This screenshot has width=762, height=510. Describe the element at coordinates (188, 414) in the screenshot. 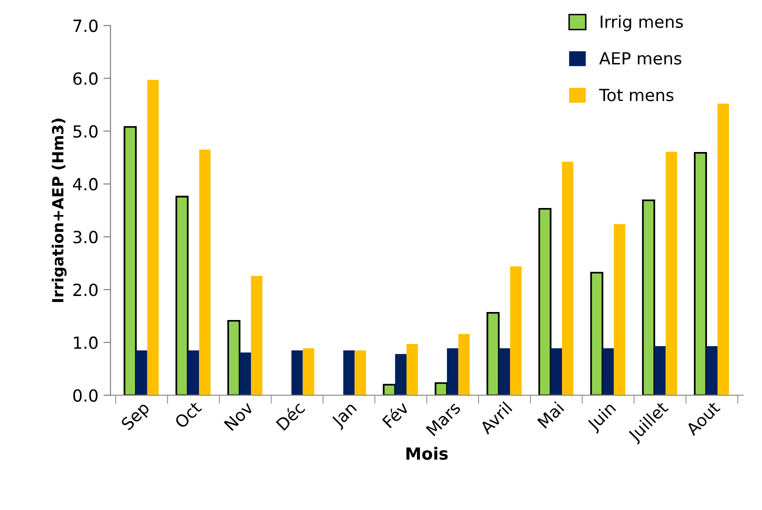

I see `x-tick-label: Oct` at that location.